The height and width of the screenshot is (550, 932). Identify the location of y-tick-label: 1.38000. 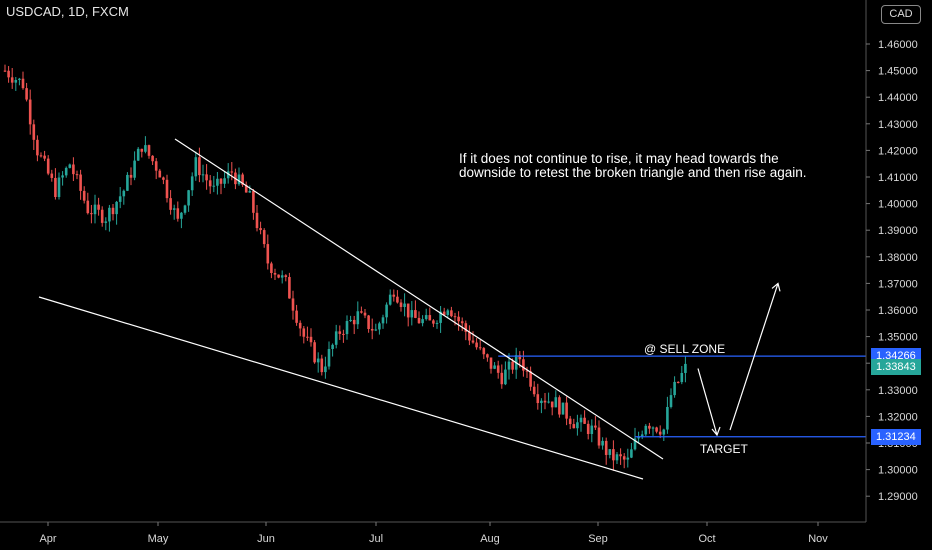
(898, 258).